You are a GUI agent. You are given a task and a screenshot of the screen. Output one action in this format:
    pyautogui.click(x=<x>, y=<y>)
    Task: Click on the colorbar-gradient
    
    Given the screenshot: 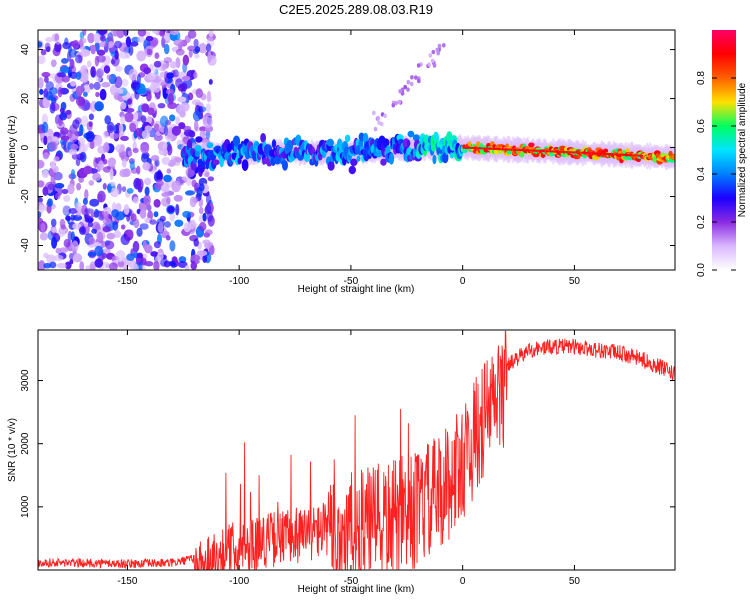 What is the action you would take?
    pyautogui.click(x=724, y=150)
    